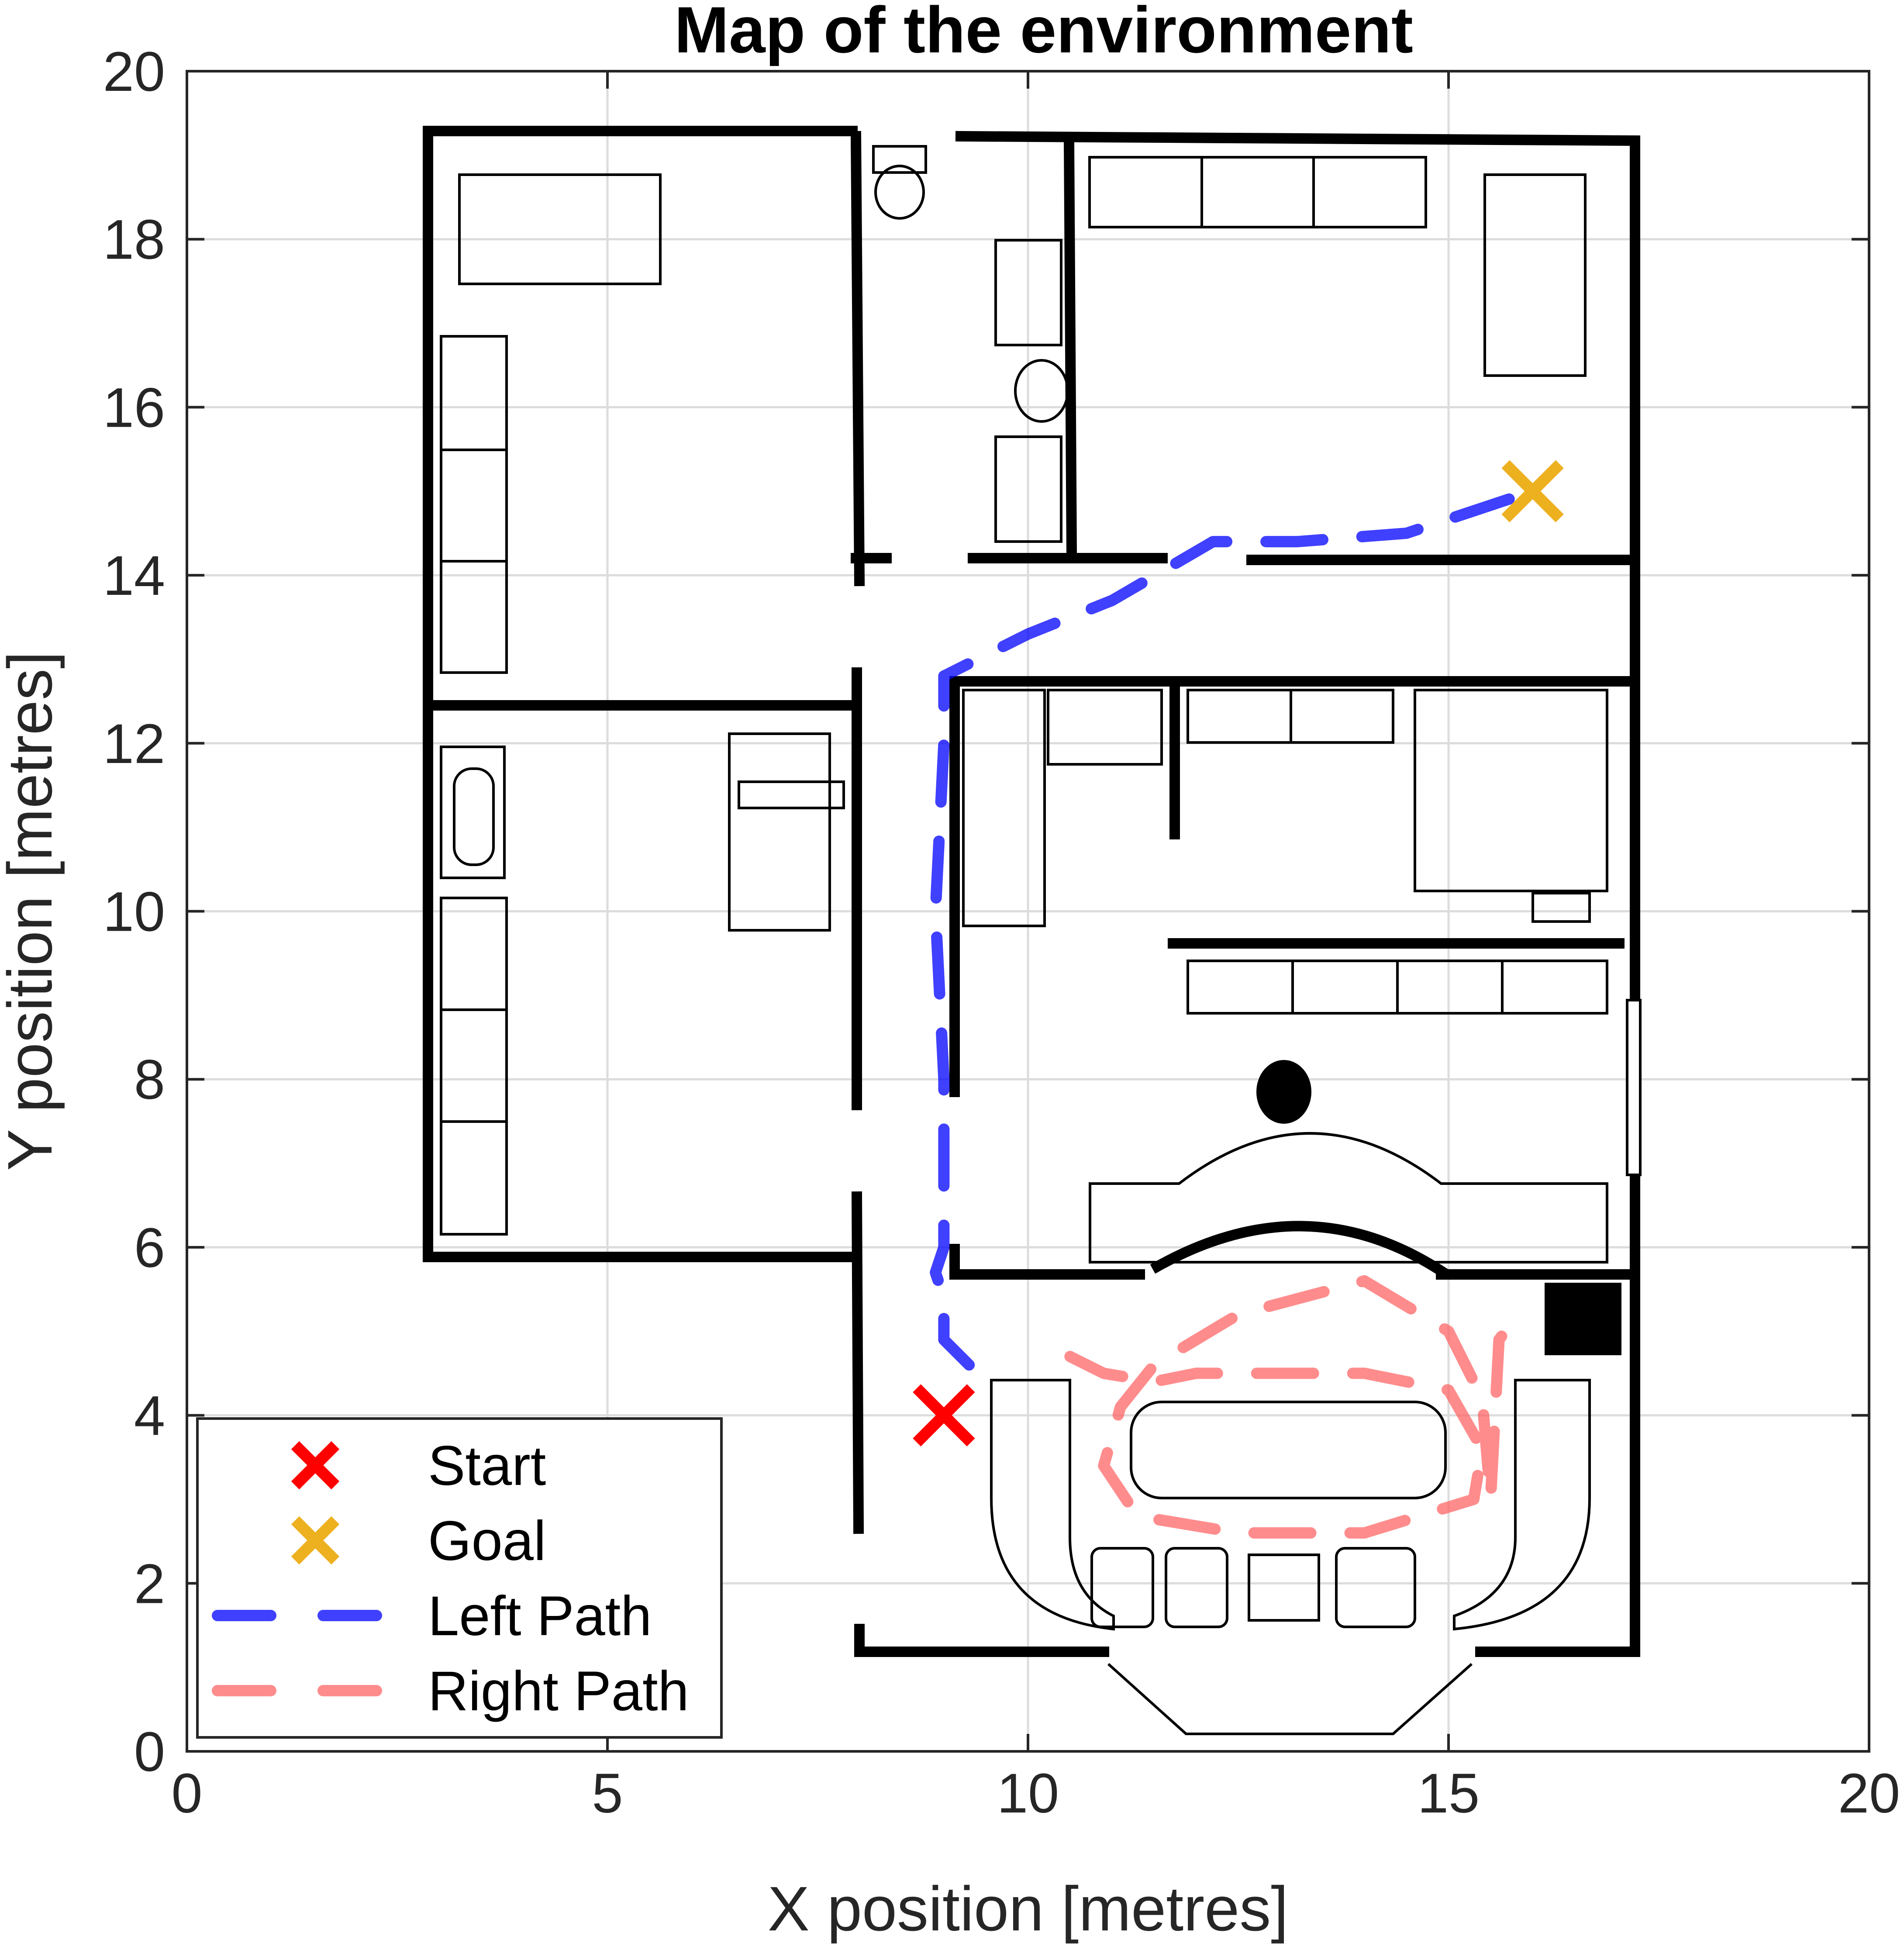 Image resolution: width=1904 pixels, height=1954 pixels. What do you see at coordinates (149, 1752) in the screenshot?
I see `y-tick-label: 0` at bounding box center [149, 1752].